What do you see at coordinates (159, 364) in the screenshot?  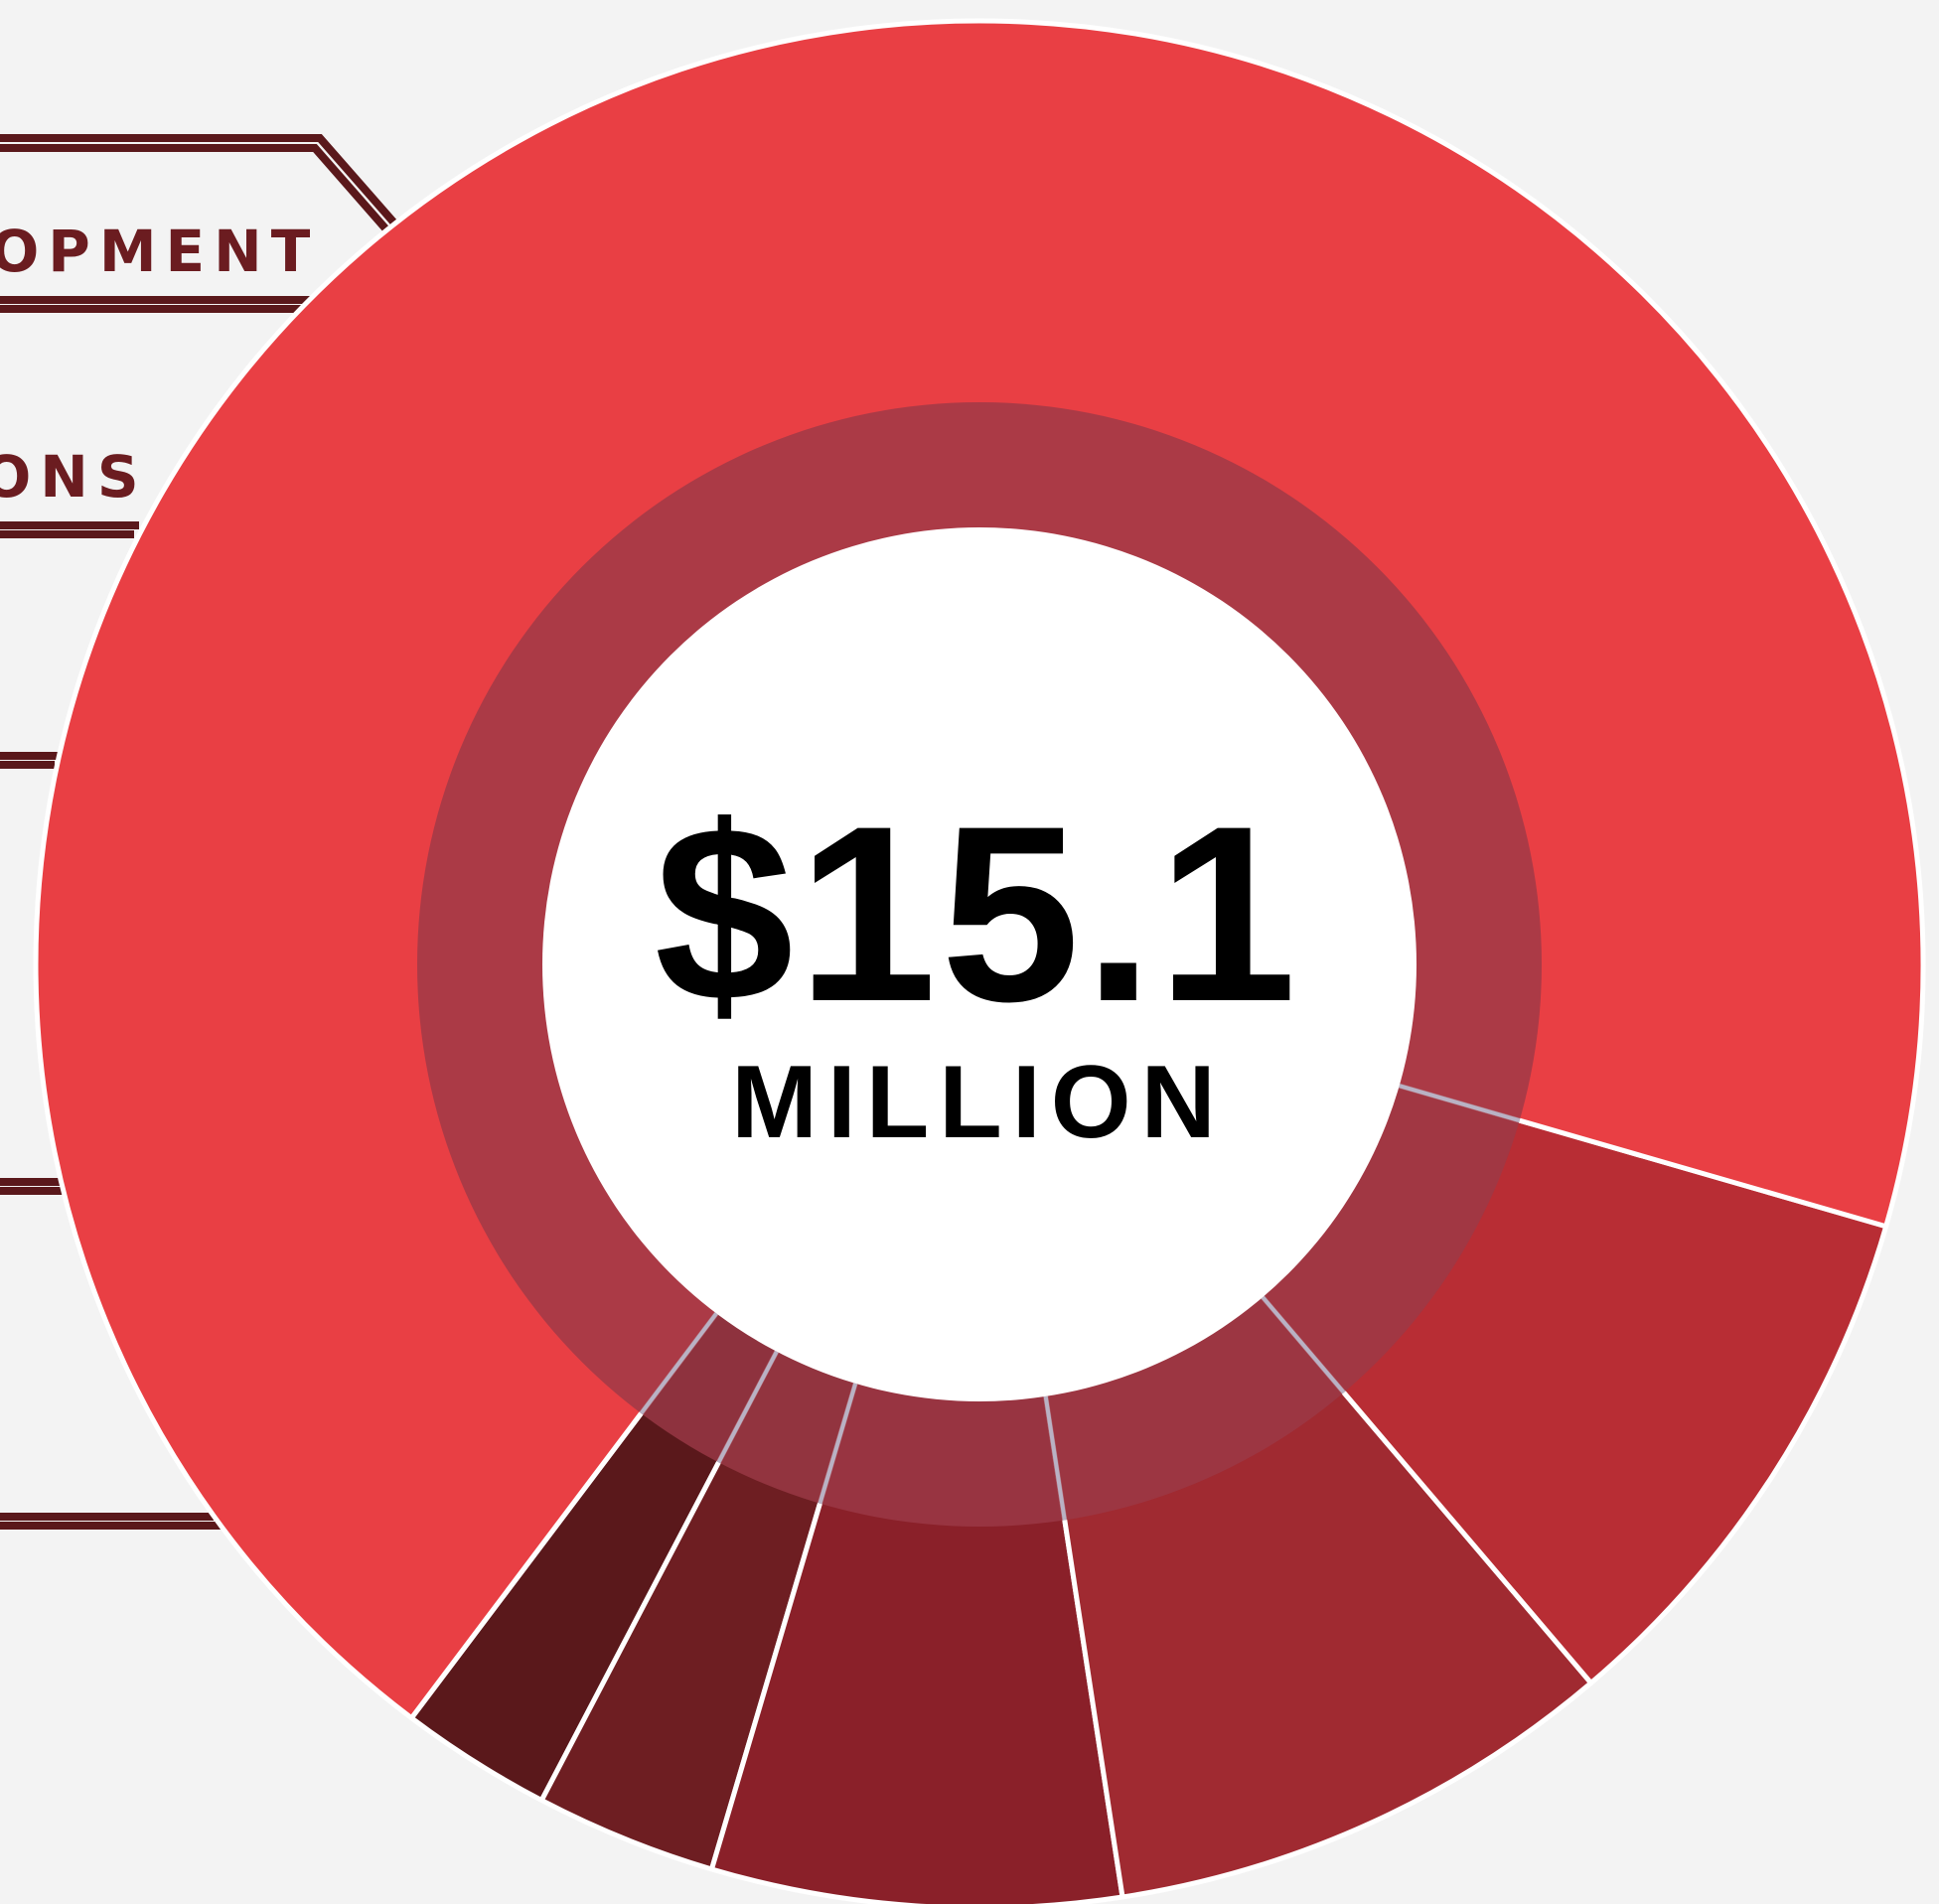 I see `slice-labels: OPMENT ONS` at bounding box center [159, 364].